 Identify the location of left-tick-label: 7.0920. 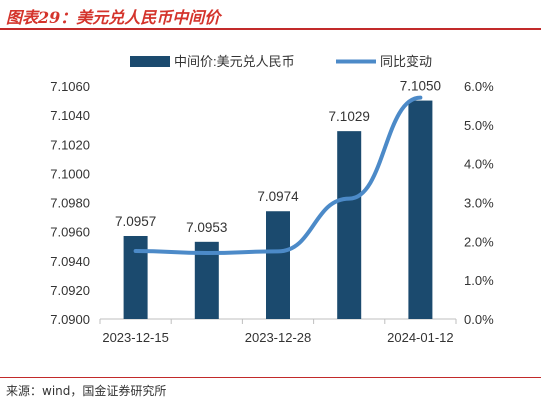
(70, 290).